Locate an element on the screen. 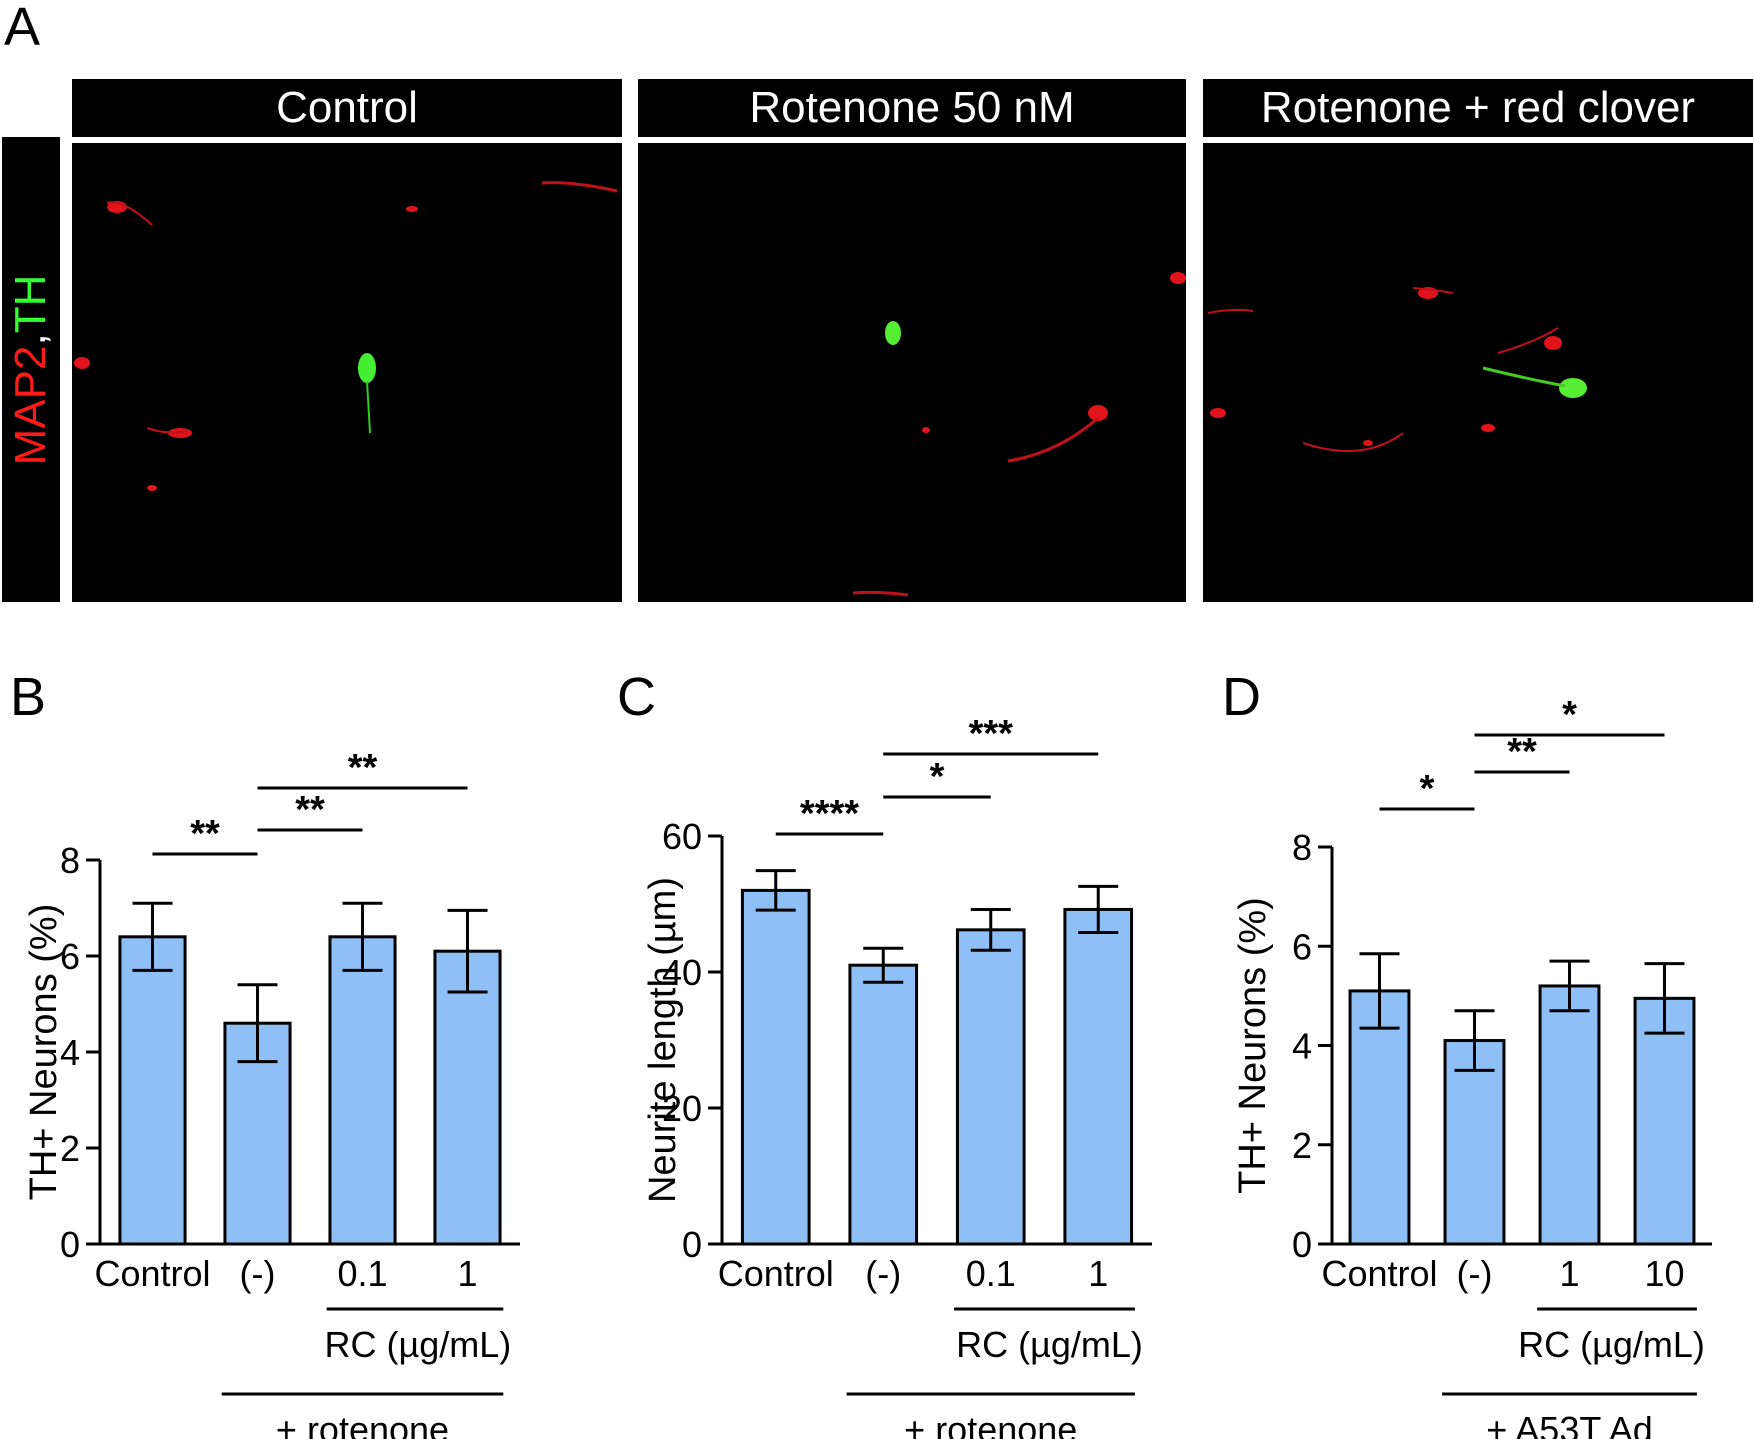  chart-b-ylabel: TH+ Neurons (%) is located at coordinates (44, 1052).